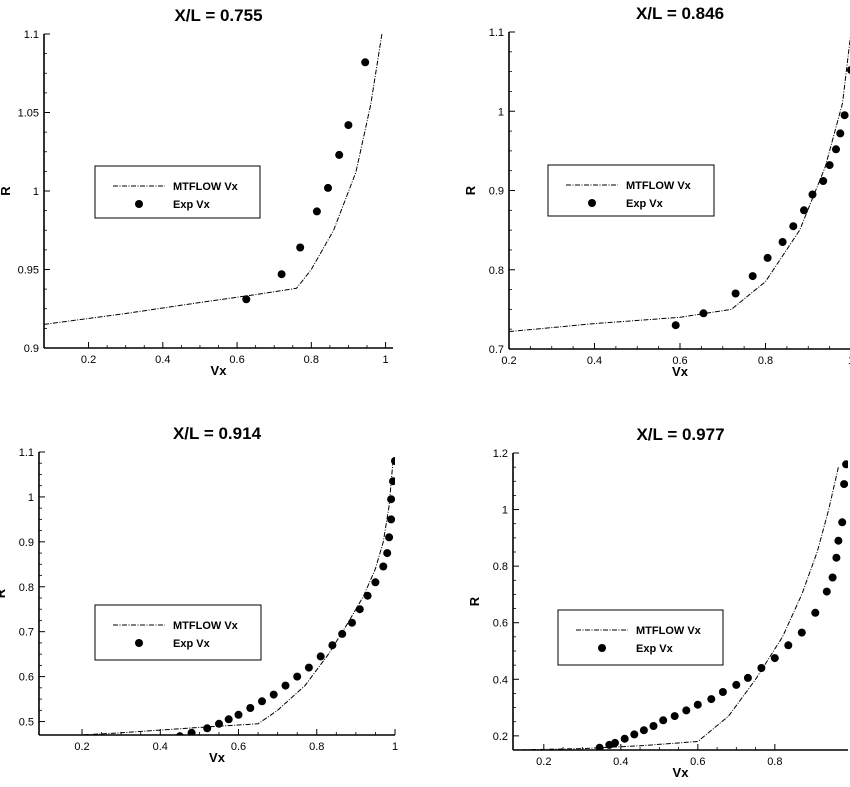  What do you see at coordinates (500, 680) in the screenshot?
I see `y-tick-label: 0.4` at bounding box center [500, 680].